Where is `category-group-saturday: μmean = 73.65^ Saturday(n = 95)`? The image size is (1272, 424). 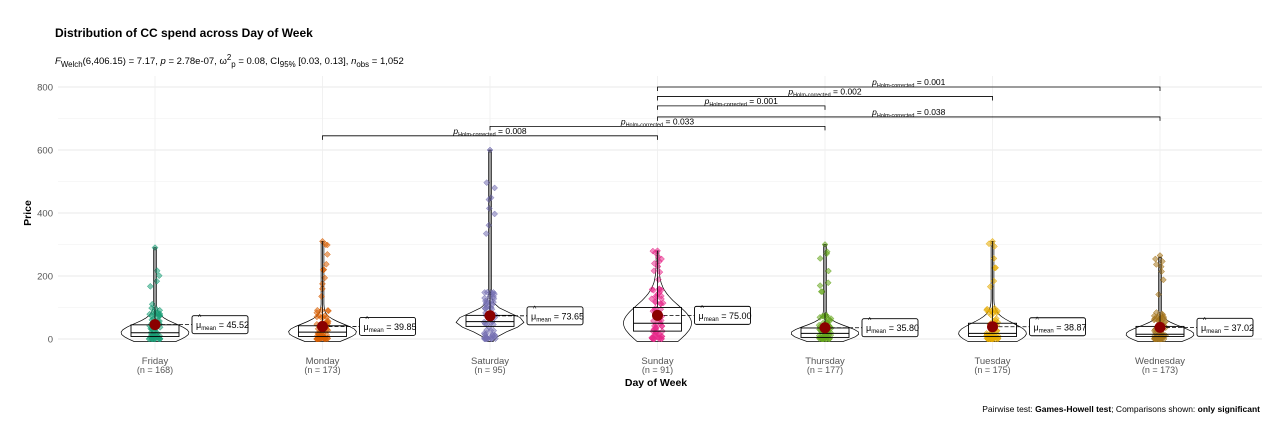
category-group-saturday: μmean = 73.65^ Saturday(n = 95) is located at coordinates (519, 260).